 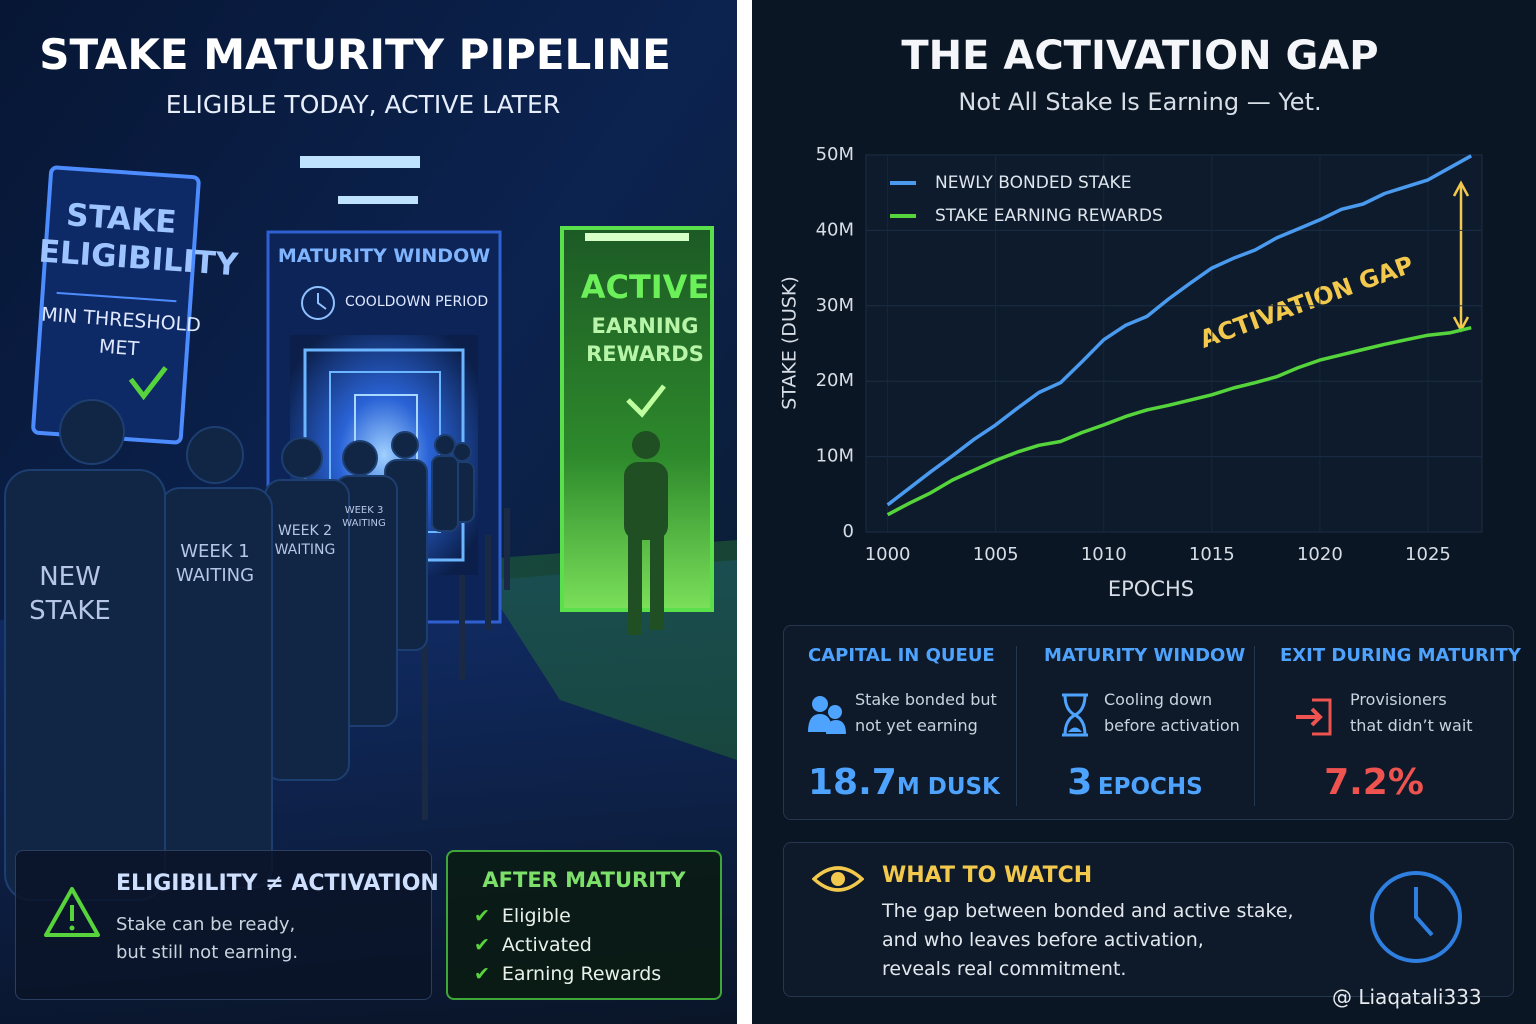 I want to click on title: STAKE MATURITY PIPELINE, so click(x=355, y=54).